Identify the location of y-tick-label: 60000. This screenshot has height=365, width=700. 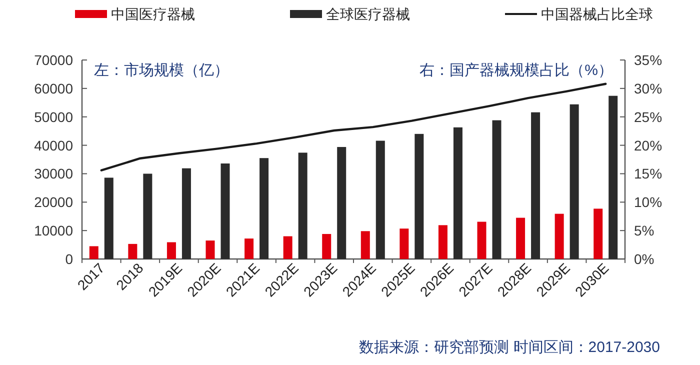
(54, 88).